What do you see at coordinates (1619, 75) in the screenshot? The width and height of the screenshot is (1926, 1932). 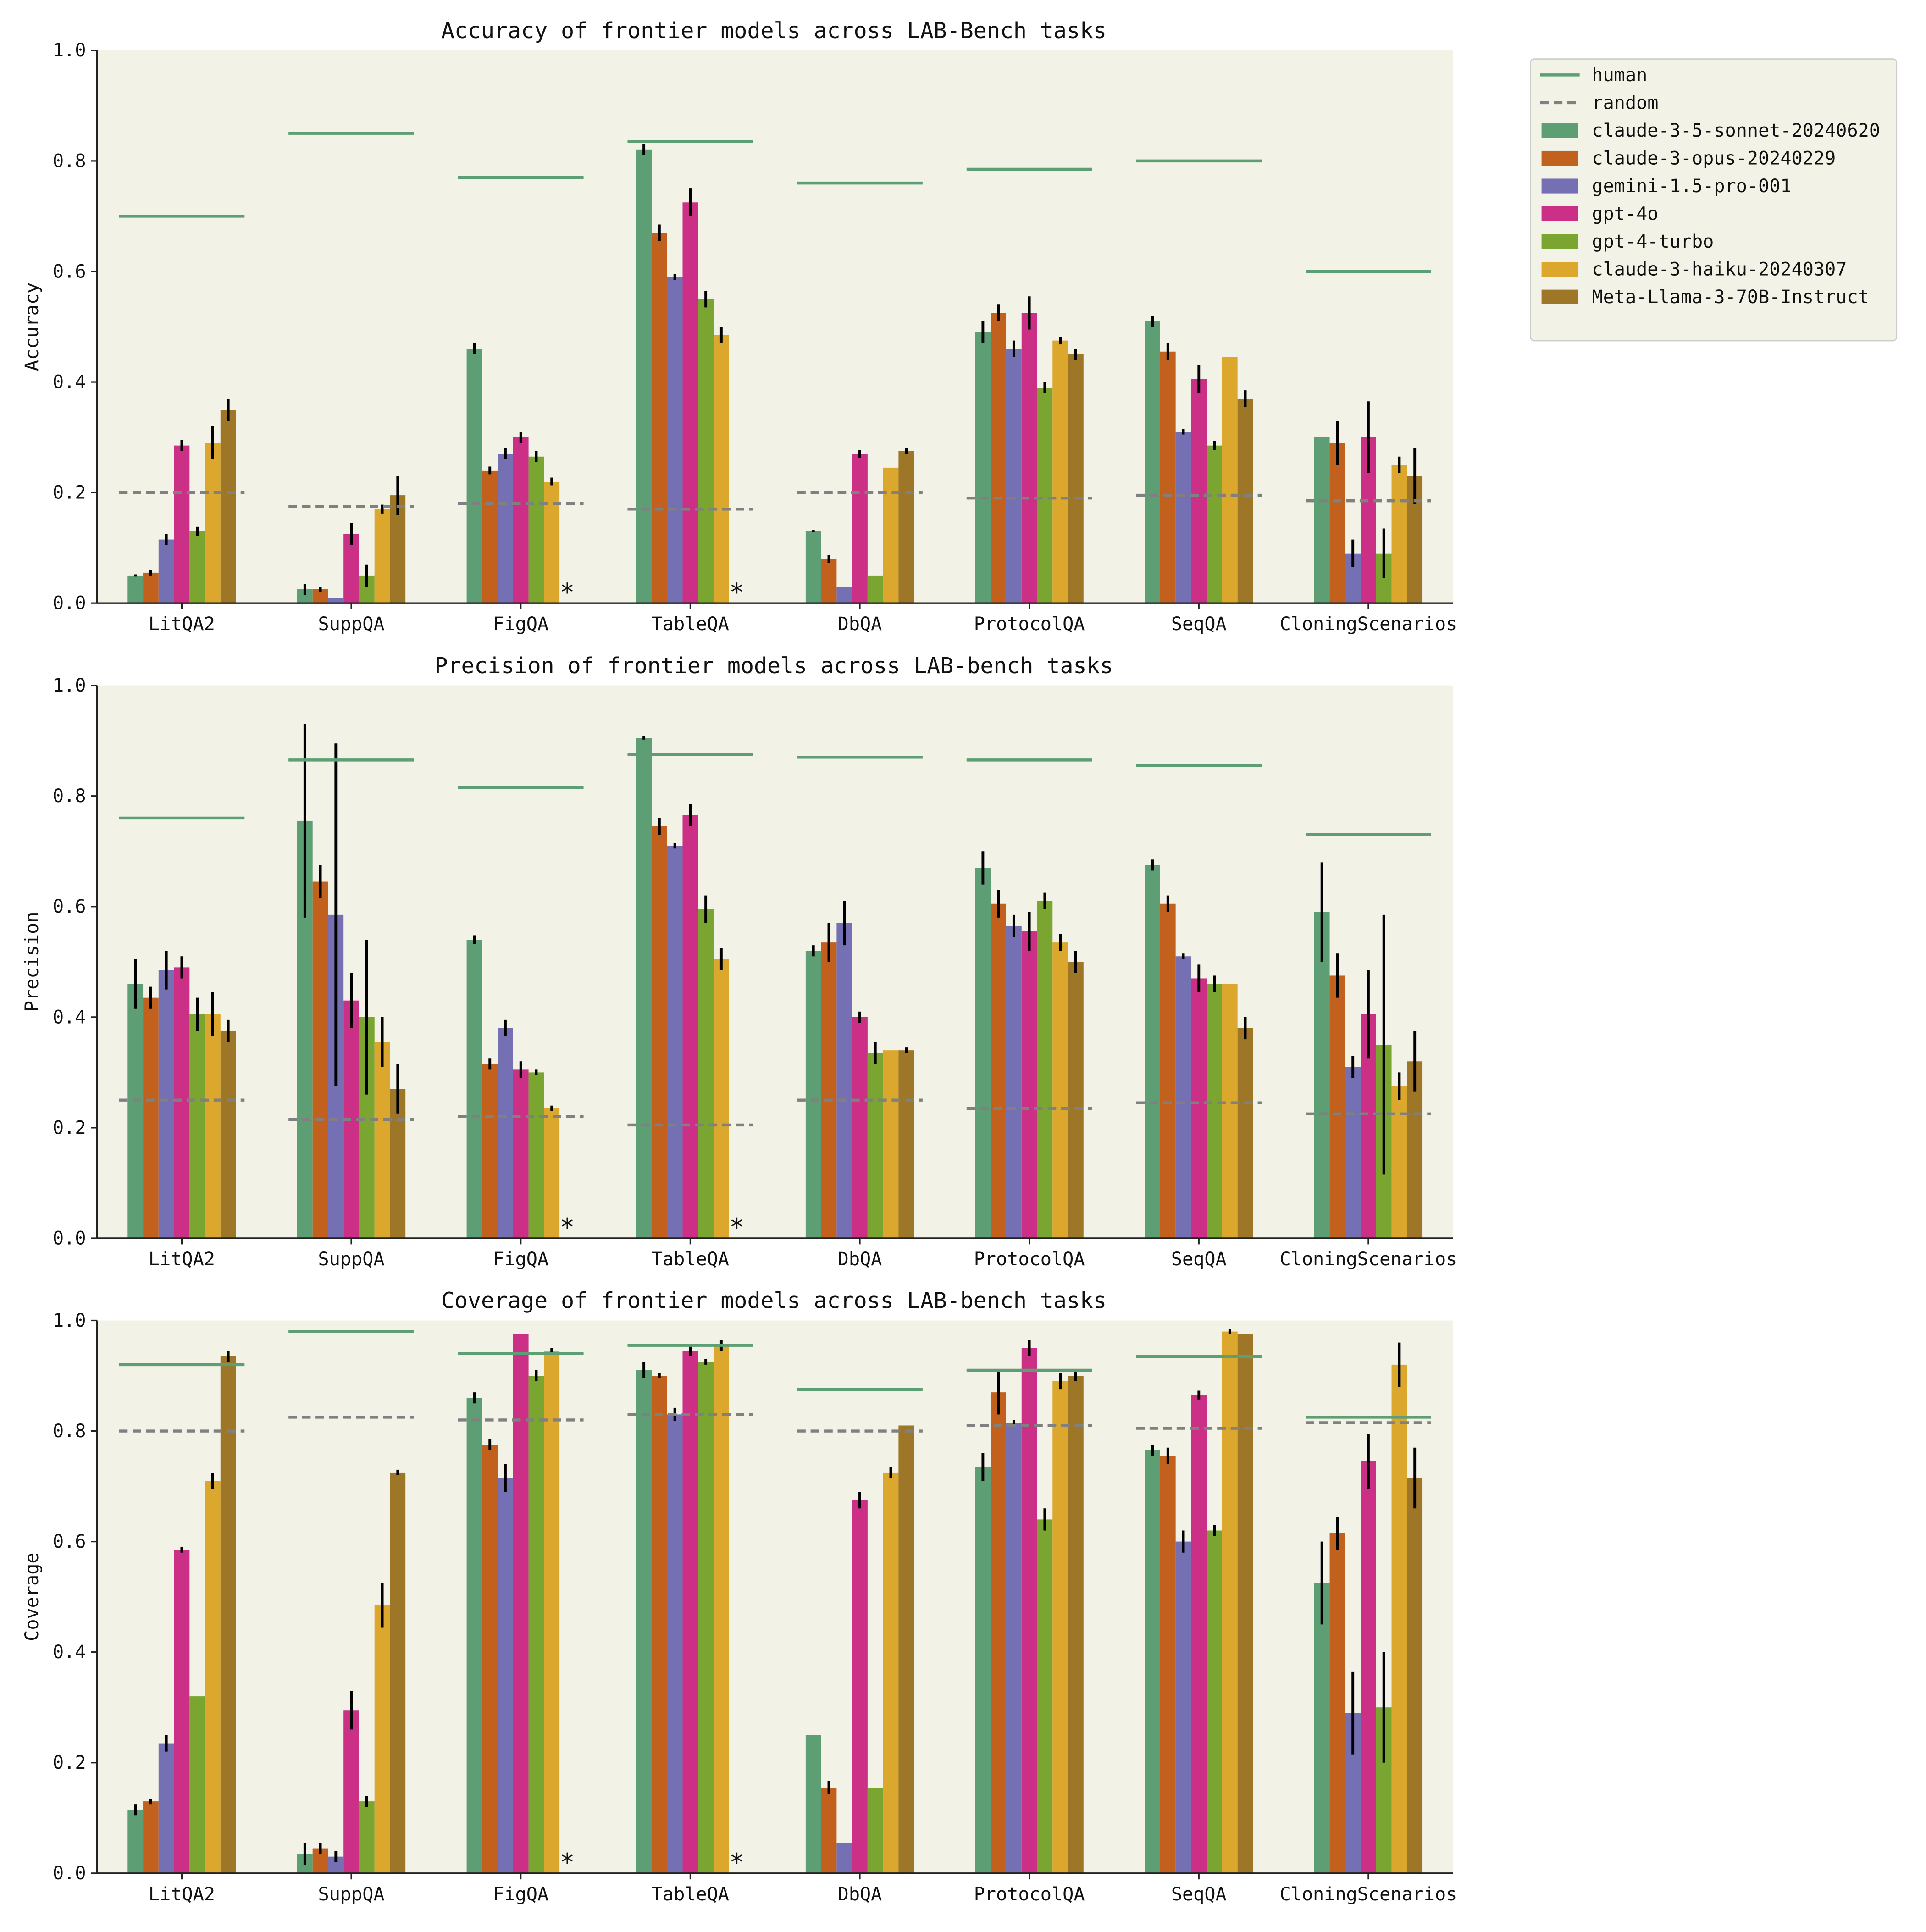 I see `legend-entry-label: human` at bounding box center [1619, 75].